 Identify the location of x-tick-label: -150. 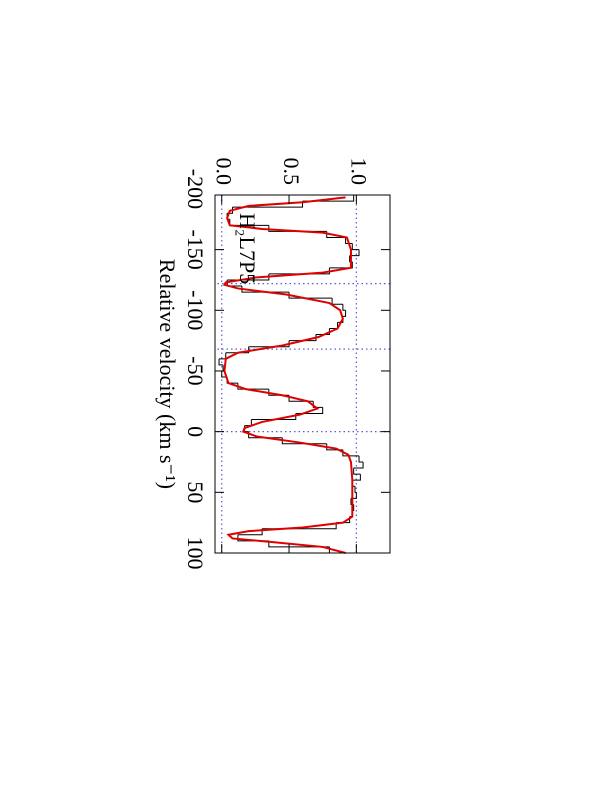
(195, 249).